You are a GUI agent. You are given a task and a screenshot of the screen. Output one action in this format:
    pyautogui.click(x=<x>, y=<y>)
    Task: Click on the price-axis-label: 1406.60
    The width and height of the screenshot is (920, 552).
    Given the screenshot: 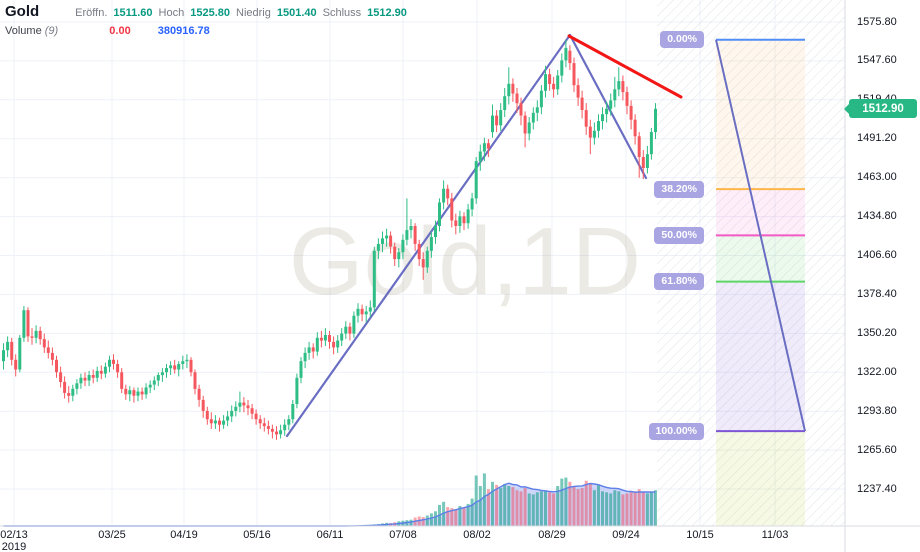 What is the action you would take?
    pyautogui.click(x=877, y=255)
    